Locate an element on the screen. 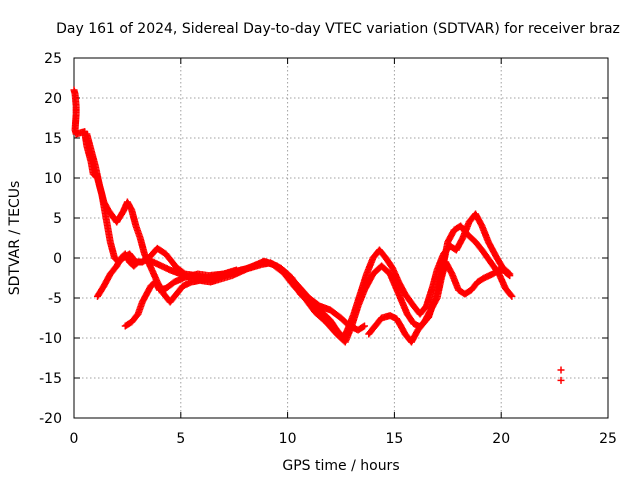 The height and width of the screenshot is (480, 640). y-tick-label: -20 is located at coordinates (50, 419).